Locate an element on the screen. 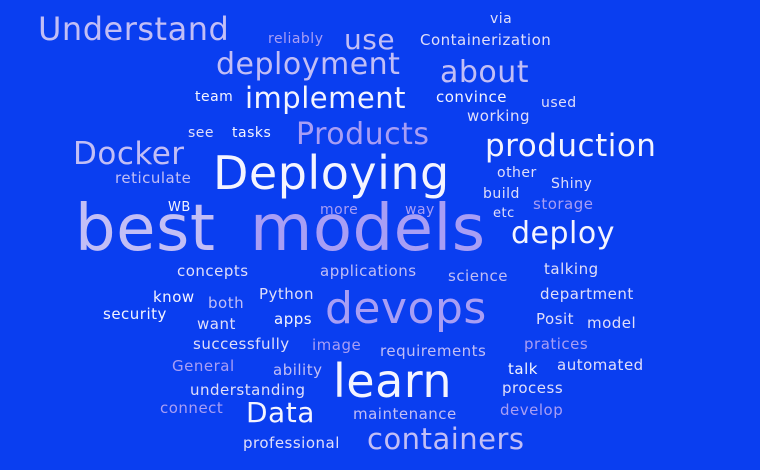 The image size is (760, 470). word-used: used is located at coordinates (559, 103).